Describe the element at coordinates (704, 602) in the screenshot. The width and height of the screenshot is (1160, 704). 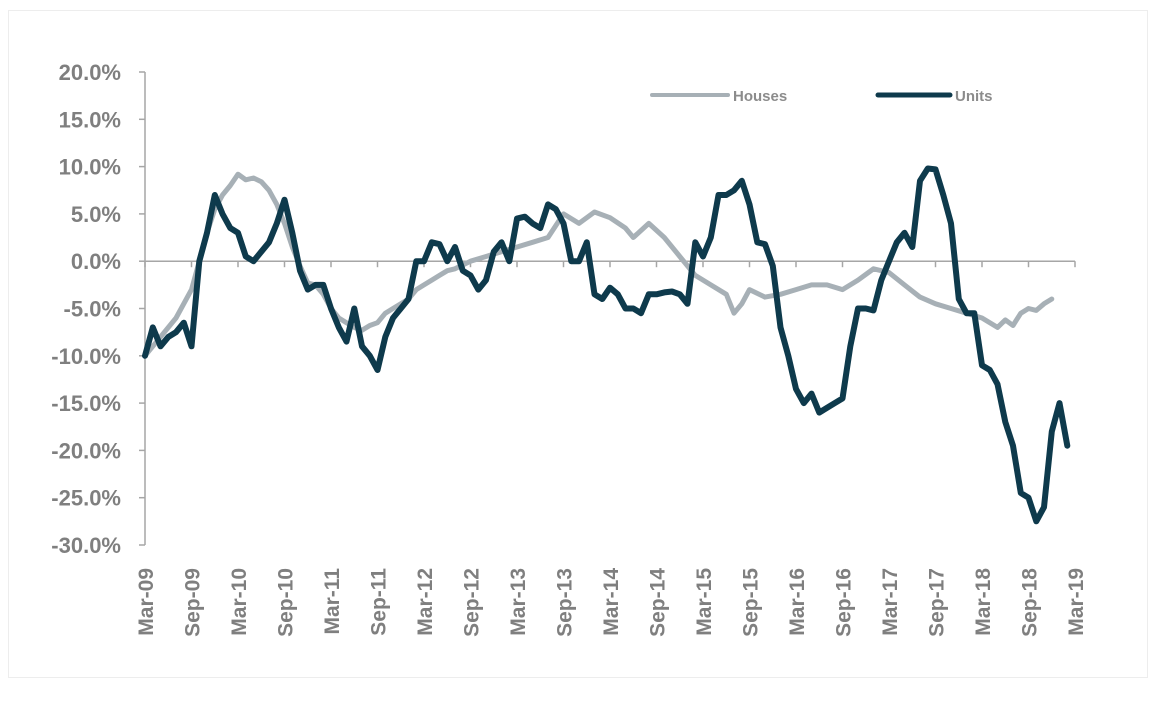
I see `x-tick-label: Mar-15` at that location.